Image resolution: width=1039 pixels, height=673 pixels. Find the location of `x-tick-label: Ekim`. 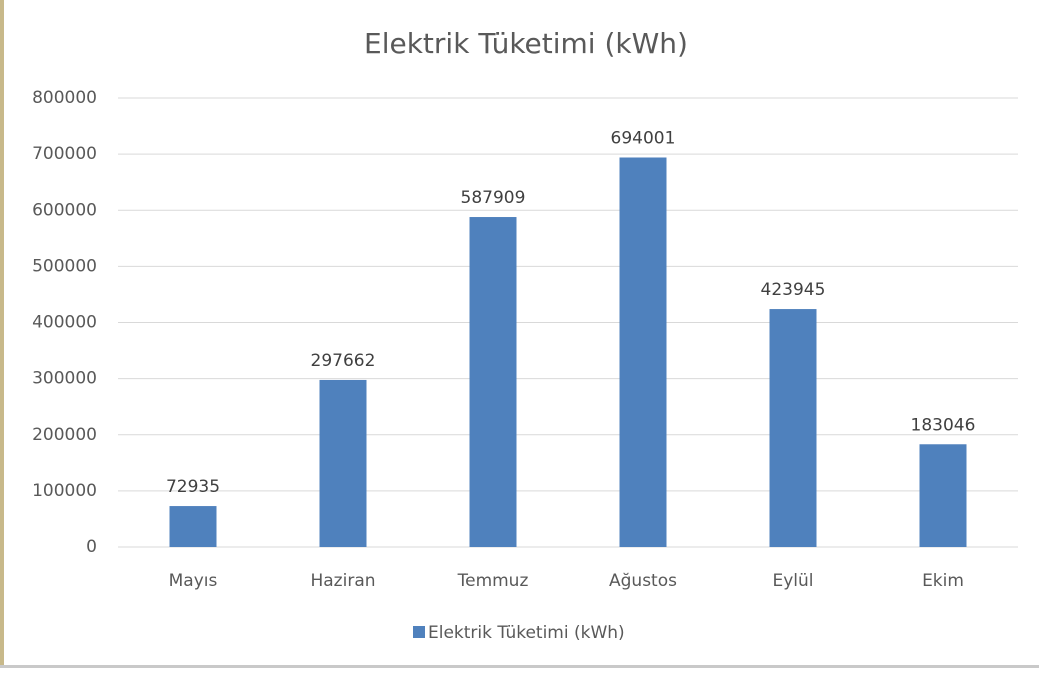

x-tick-label: Ekim is located at coordinates (943, 581).